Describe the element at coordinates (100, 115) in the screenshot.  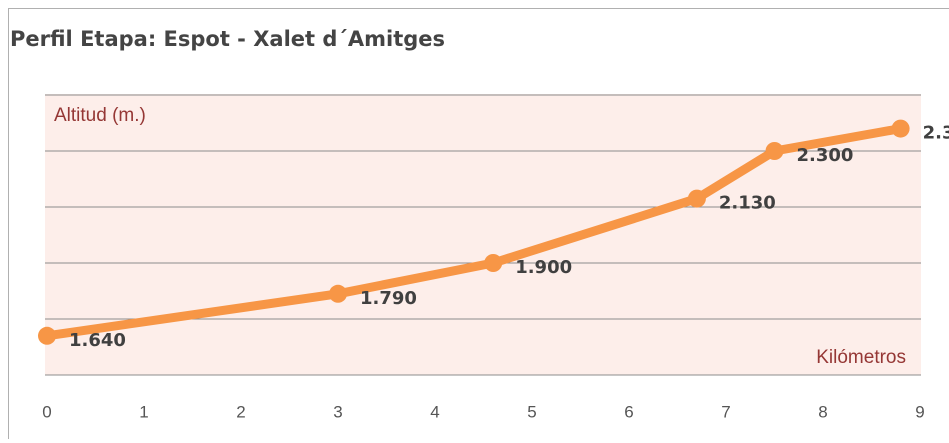
I see `y-axis-label: Altitud (m.)` at that location.